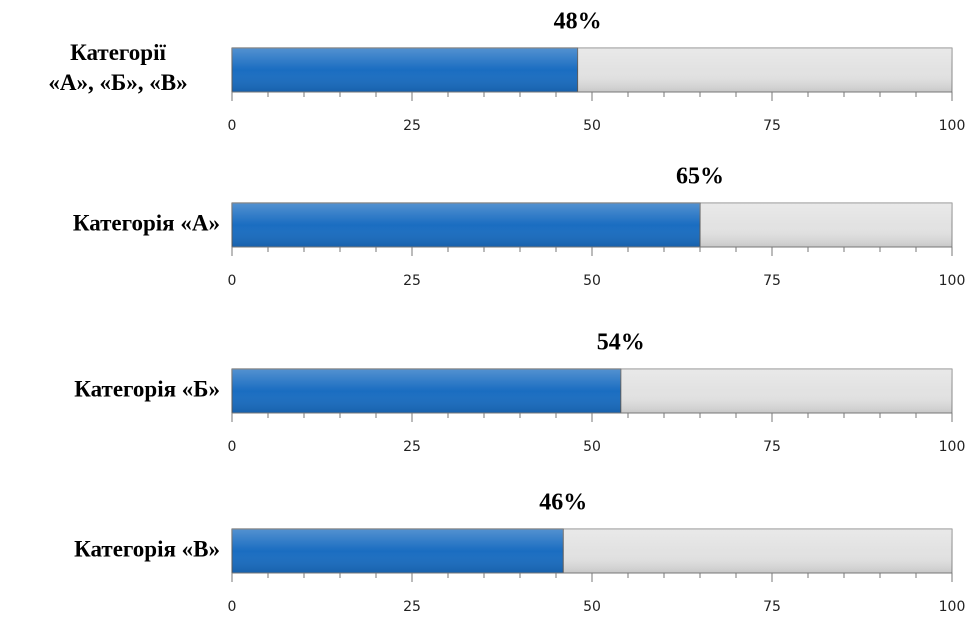 Image resolution: width=976 pixels, height=620 pixels. What do you see at coordinates (147, 548) in the screenshot?
I see `category-label: Категорія «В»` at bounding box center [147, 548].